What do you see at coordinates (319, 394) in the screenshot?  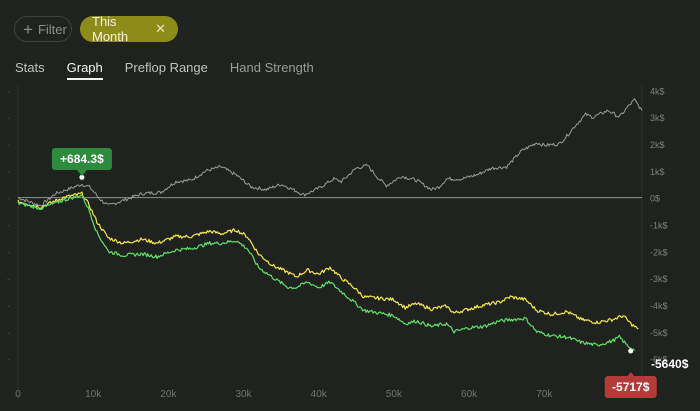 I see `x-tick-label: 40k` at bounding box center [319, 394].